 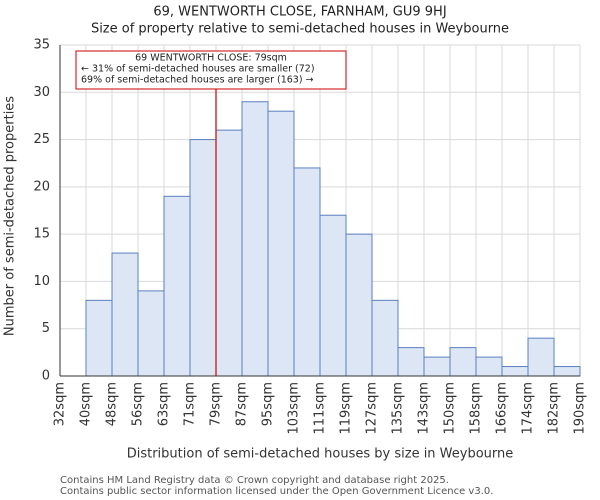 What do you see at coordinates (216, 404) in the screenshot?
I see `x-tick-label: 79sqm` at bounding box center [216, 404].